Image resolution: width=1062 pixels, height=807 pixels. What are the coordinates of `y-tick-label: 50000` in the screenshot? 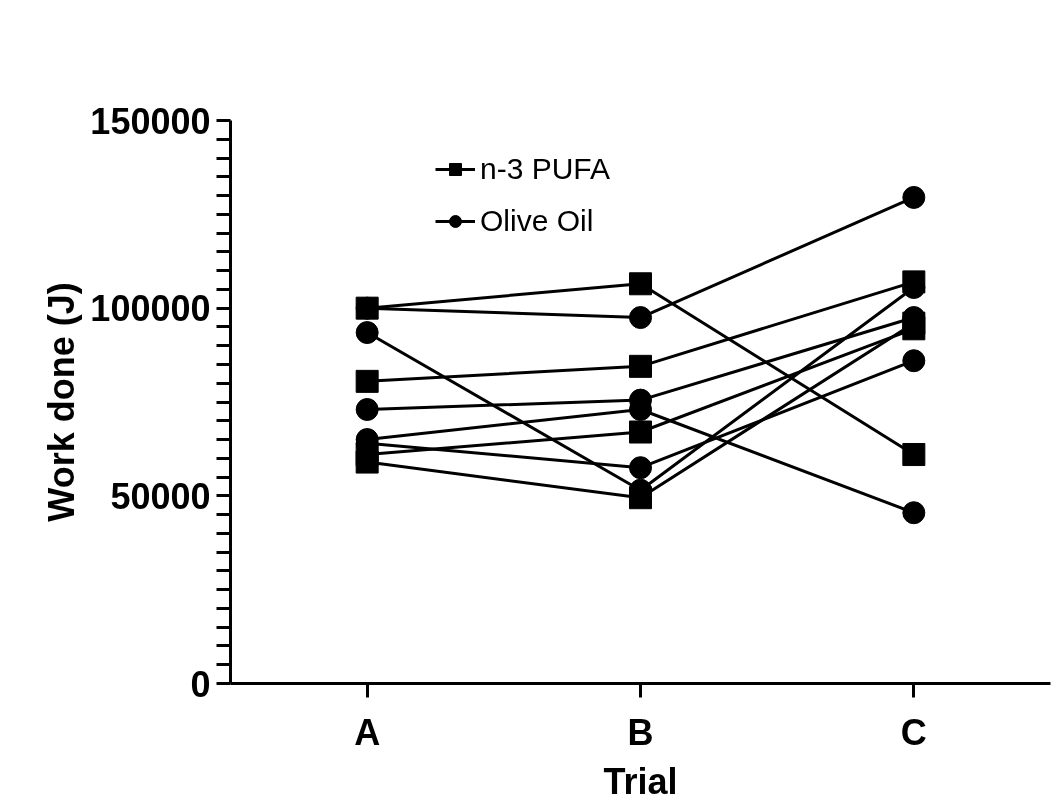 It's located at (160, 496).